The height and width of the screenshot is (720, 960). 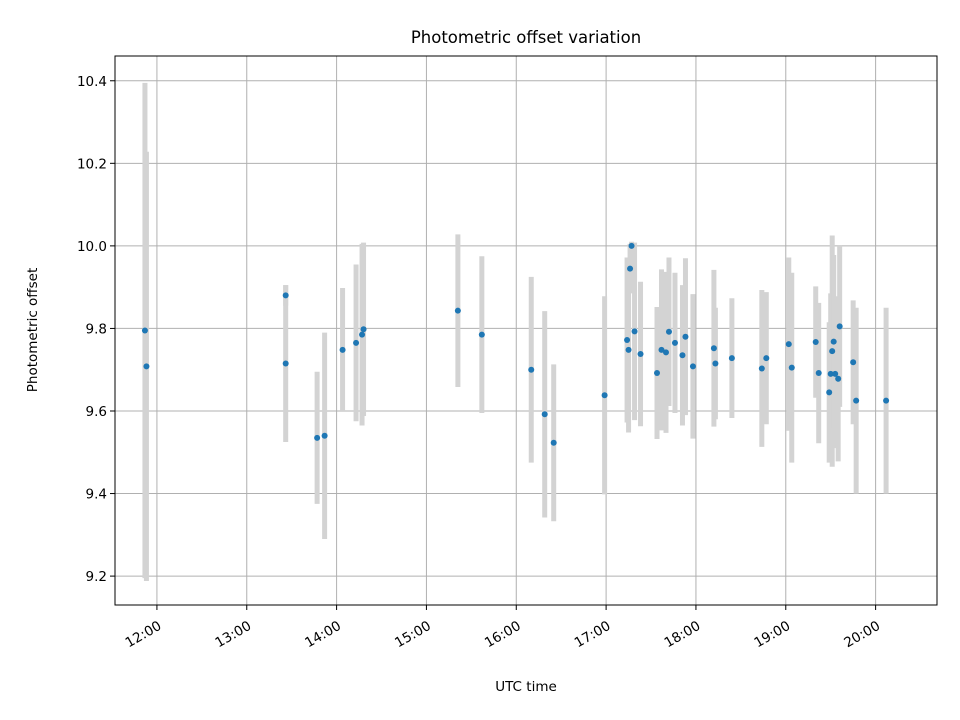 What do you see at coordinates (96, 495) in the screenshot?
I see `y-tick-label: 9.4` at bounding box center [96, 495].